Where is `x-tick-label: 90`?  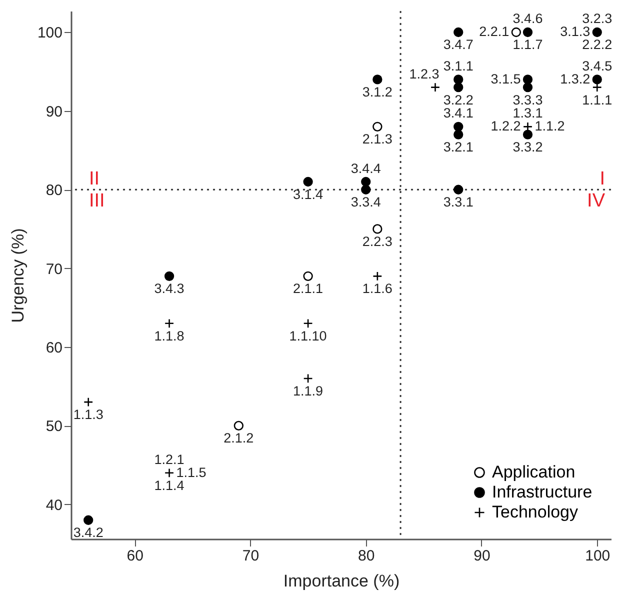
x-tick-label: 90 is located at coordinates (482, 556).